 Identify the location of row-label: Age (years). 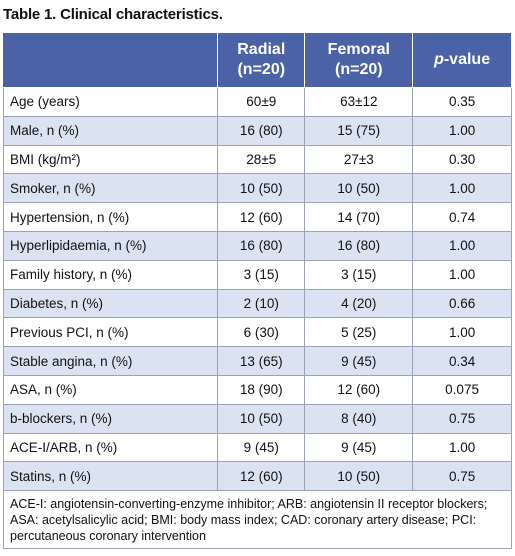
(110, 102).